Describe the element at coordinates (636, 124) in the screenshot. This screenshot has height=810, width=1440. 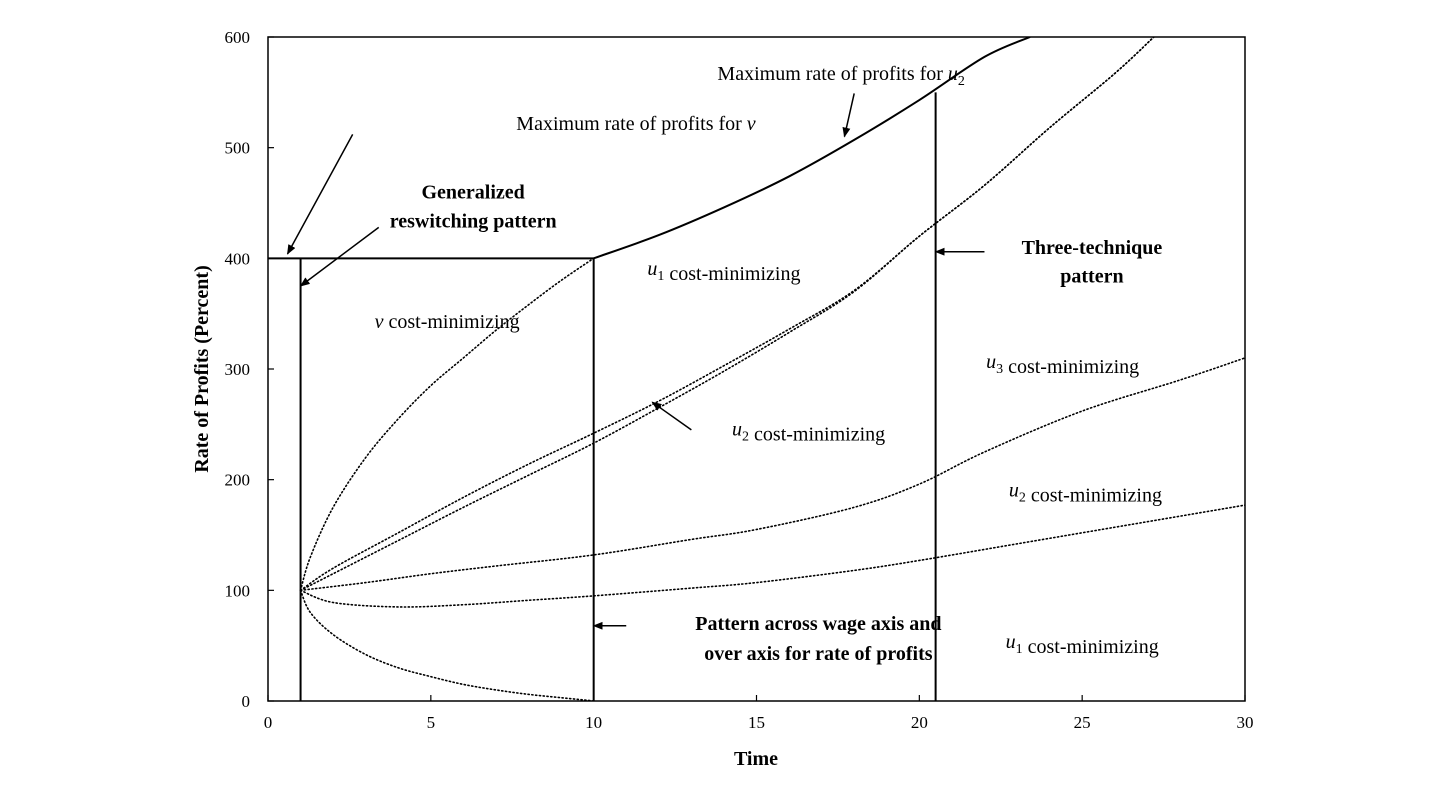
I see `annotation-max-v: Maximum rate of profits for v` at that location.